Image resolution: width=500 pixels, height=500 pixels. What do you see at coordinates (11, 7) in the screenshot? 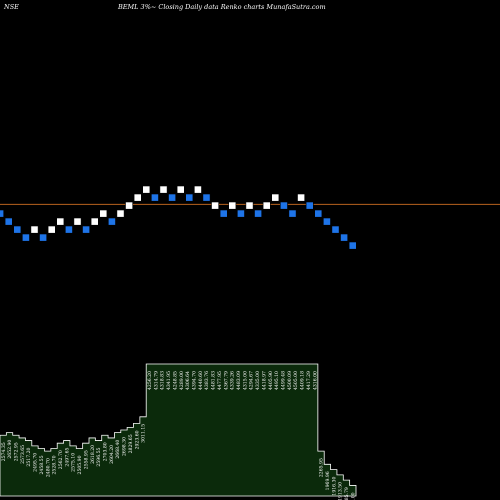
I see `exchange-label: NSE` at bounding box center [11, 7].